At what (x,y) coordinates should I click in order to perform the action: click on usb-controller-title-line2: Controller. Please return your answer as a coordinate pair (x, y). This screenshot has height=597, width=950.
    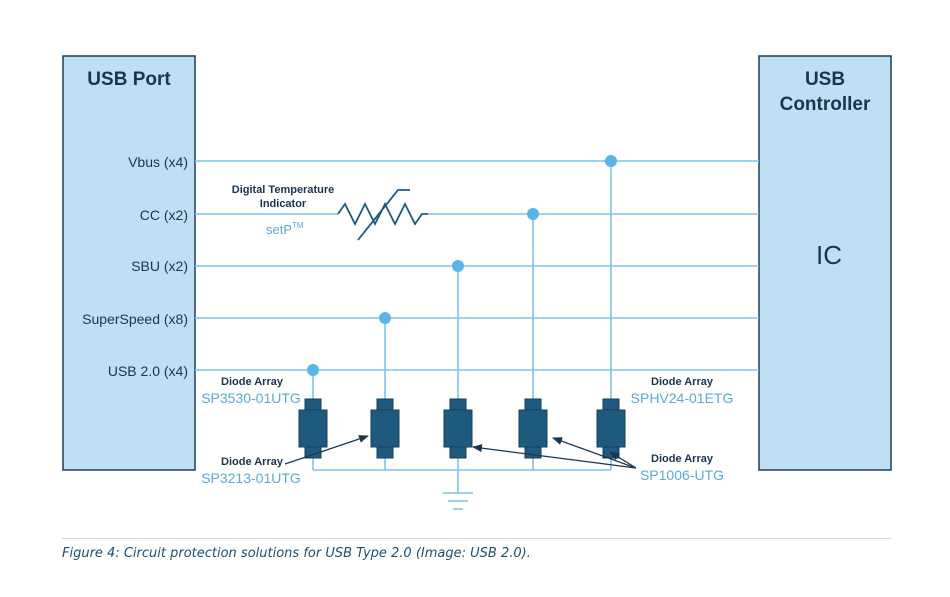
    Looking at the image, I should click on (825, 104).